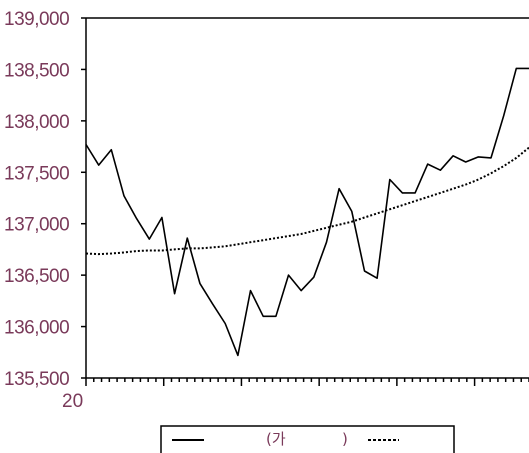 The height and width of the screenshot is (453, 529). What do you see at coordinates (276, 439) in the screenshot?
I see `legend-series-1-label: (가` at bounding box center [276, 439].